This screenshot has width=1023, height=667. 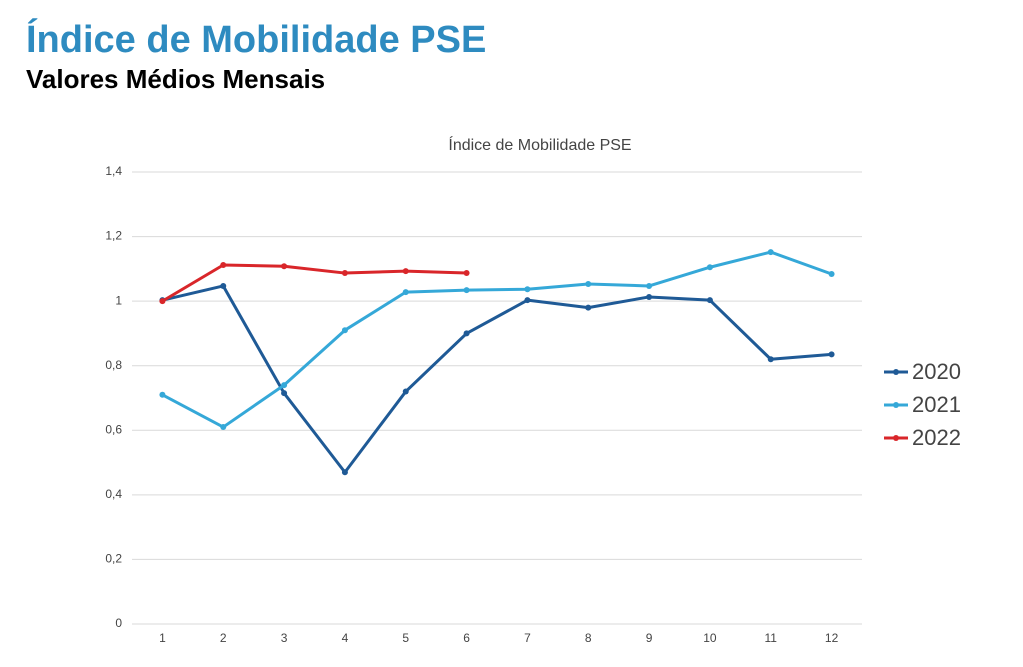 I want to click on x-tick-label: 11, so click(x=771, y=638).